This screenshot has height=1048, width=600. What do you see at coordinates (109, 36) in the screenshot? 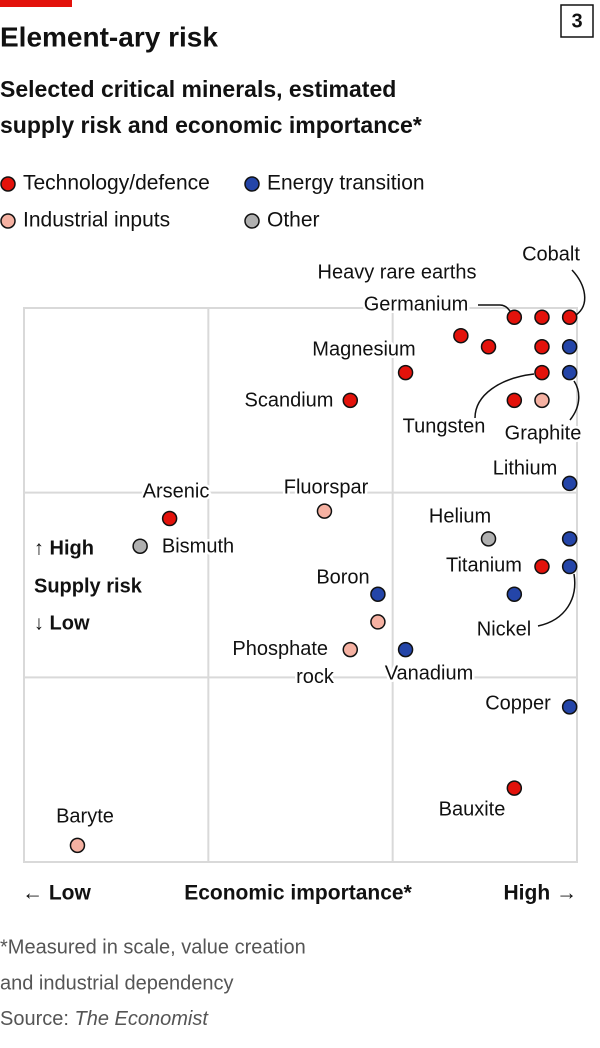
I see `chart-title: Element-ary risk` at bounding box center [109, 36].